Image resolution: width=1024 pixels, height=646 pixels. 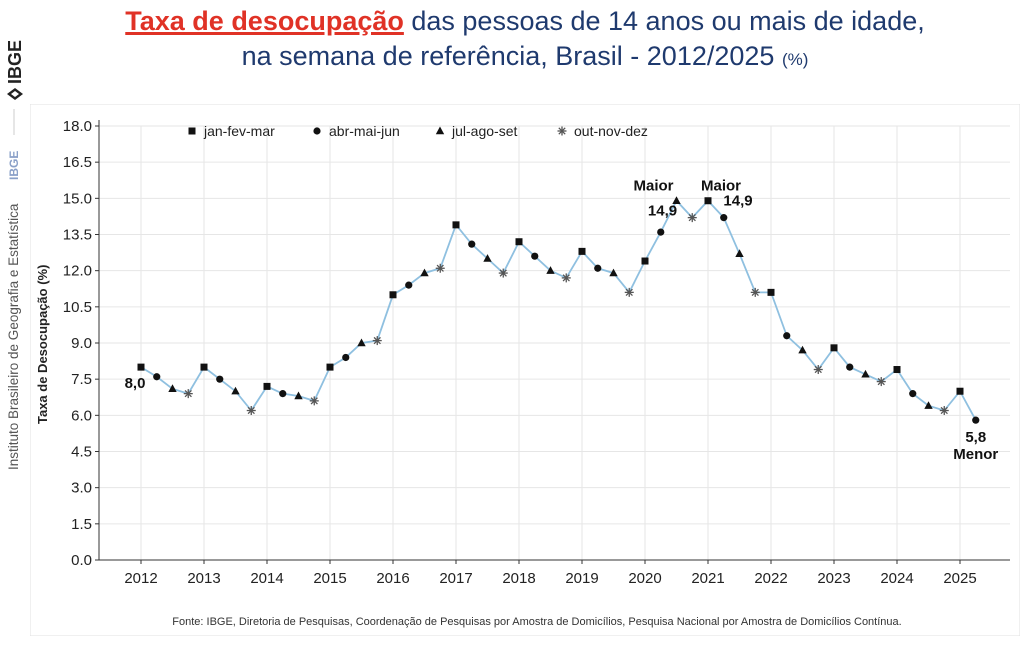 What do you see at coordinates (896, 578) in the screenshot?
I see `x-tick-label: 2024` at bounding box center [896, 578].